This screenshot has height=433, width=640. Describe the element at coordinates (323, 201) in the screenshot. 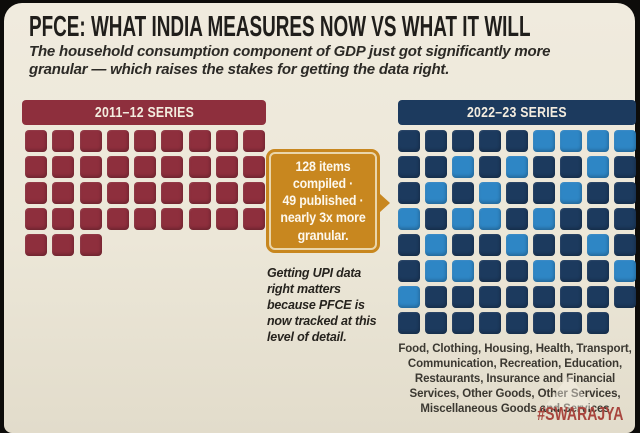

I see `callout-line: 49 published ·` at that location.